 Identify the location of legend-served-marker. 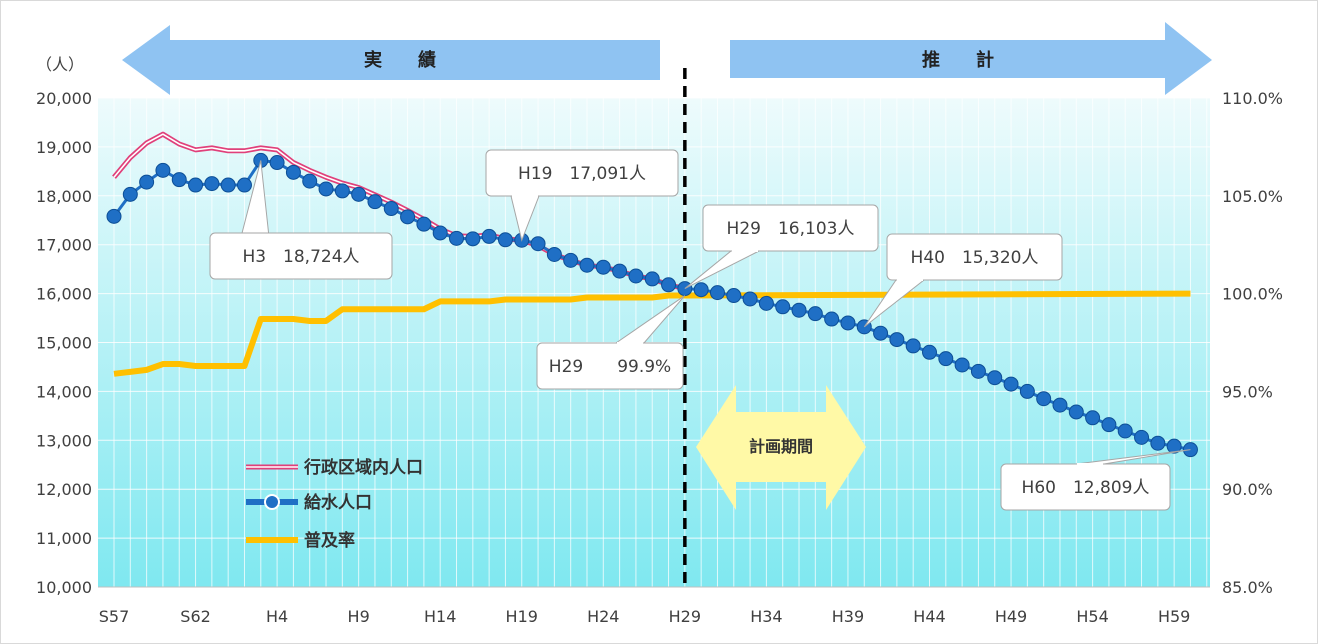
(272, 502).